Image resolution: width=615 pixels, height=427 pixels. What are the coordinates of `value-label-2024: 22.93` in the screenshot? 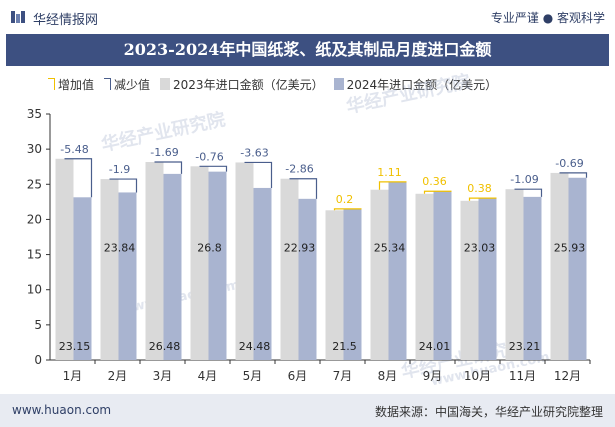 It's located at (300, 248).